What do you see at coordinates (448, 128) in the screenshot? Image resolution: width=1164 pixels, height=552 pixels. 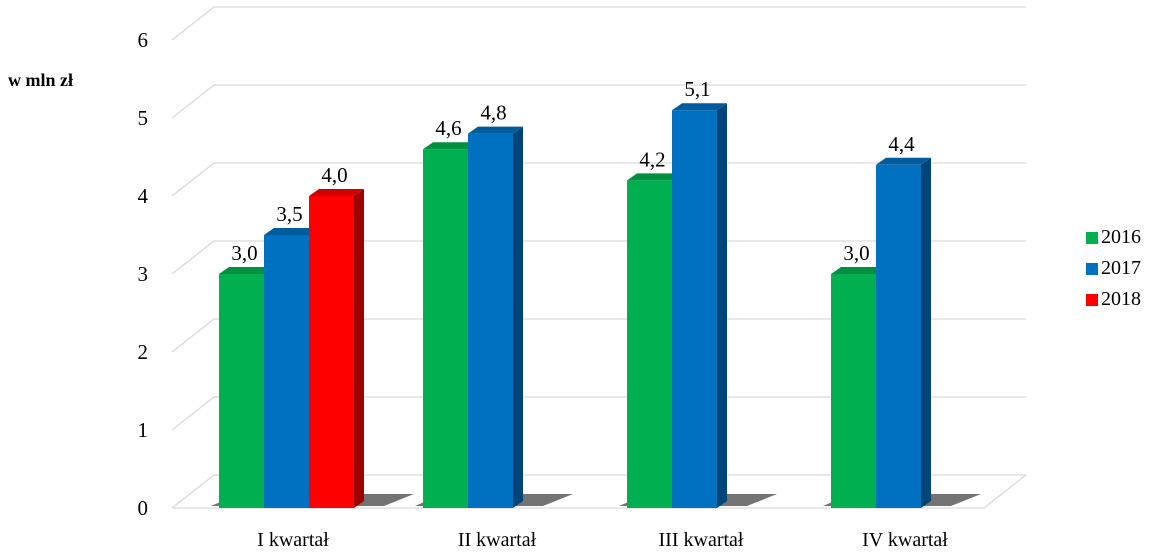 I see `data-label: 4,6` at bounding box center [448, 128].